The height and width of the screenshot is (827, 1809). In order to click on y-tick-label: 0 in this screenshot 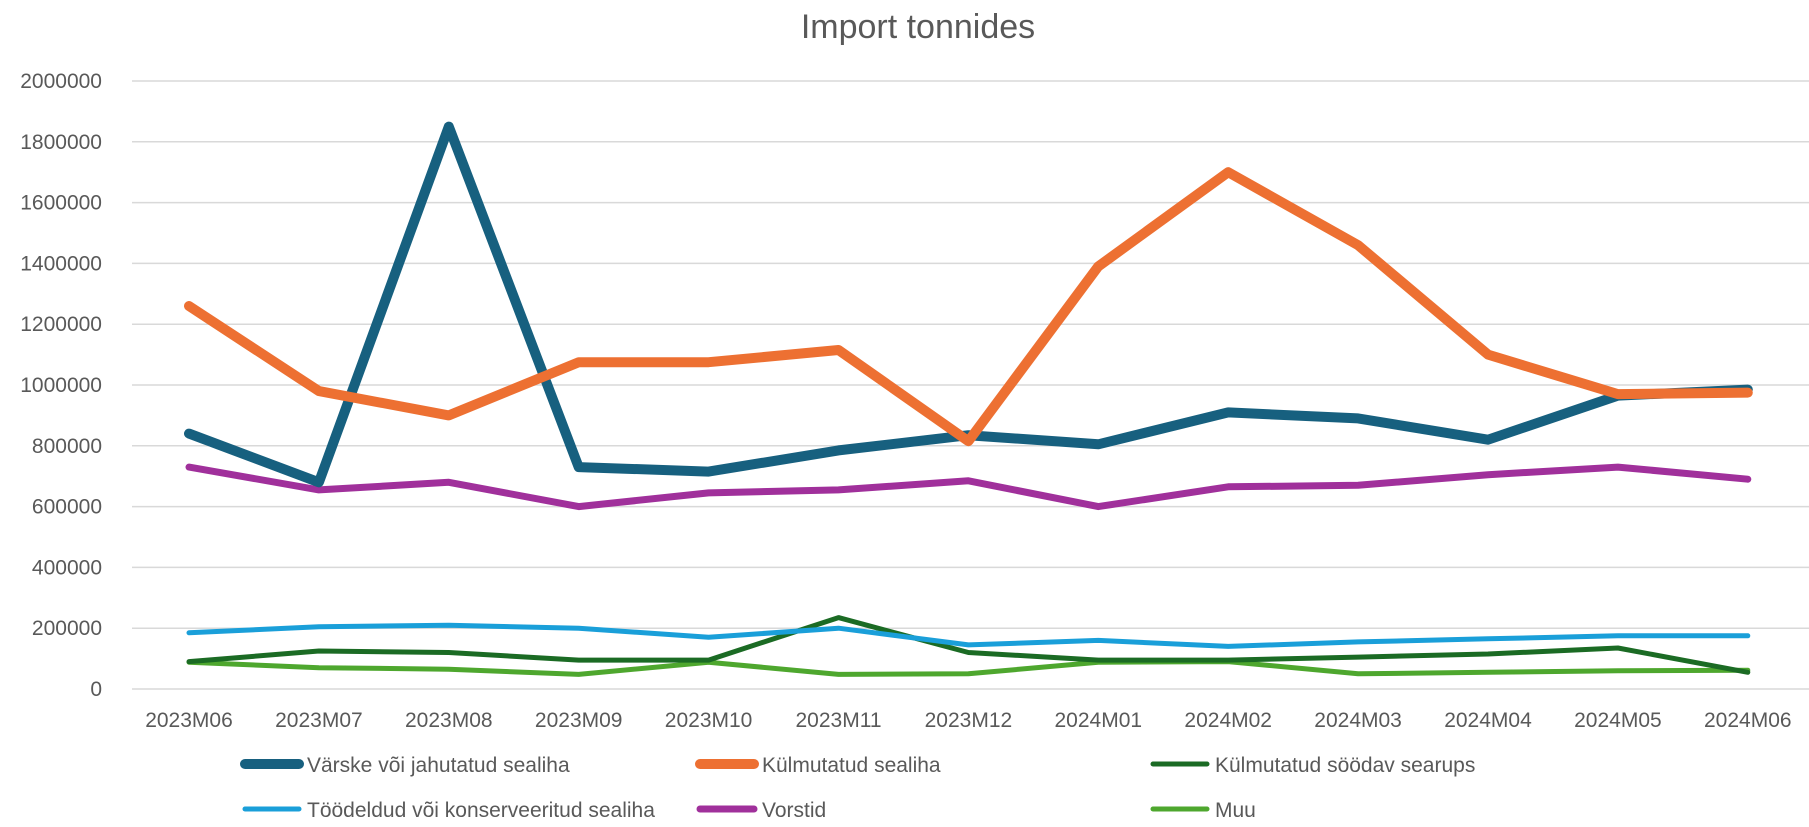, I will do `click(96, 689)`.